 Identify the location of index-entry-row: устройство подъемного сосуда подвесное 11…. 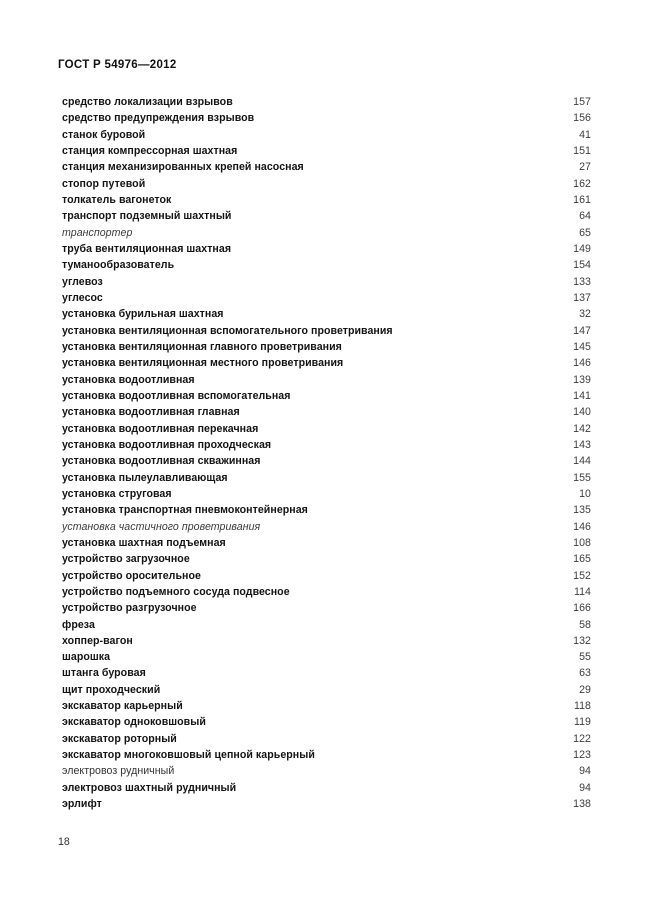
(326, 592).